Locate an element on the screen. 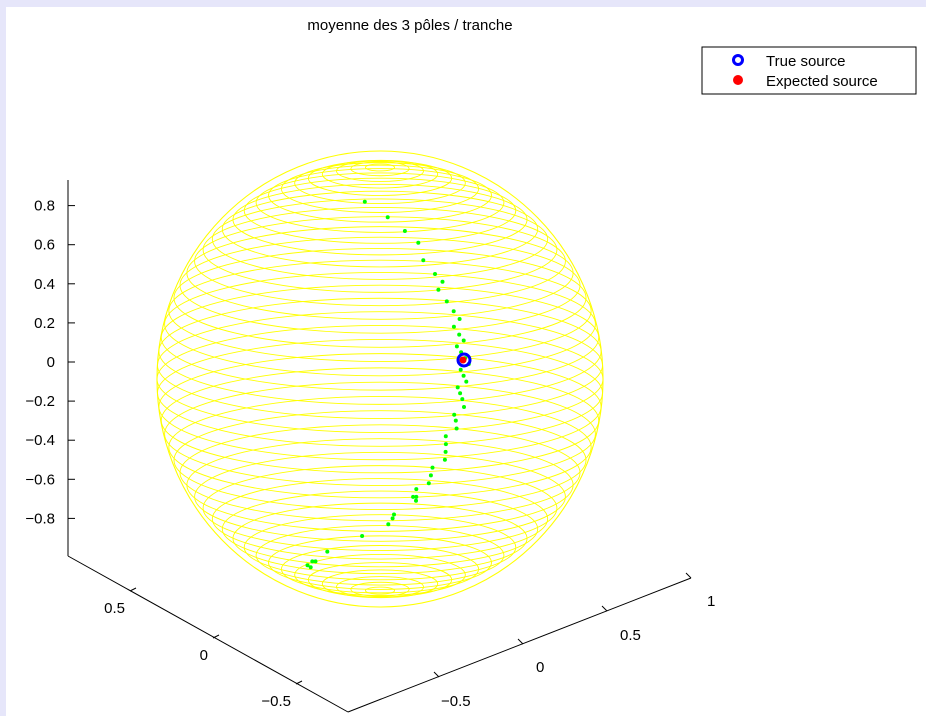 The width and height of the screenshot is (926, 716). right-tick-label: 1 is located at coordinates (711, 601).